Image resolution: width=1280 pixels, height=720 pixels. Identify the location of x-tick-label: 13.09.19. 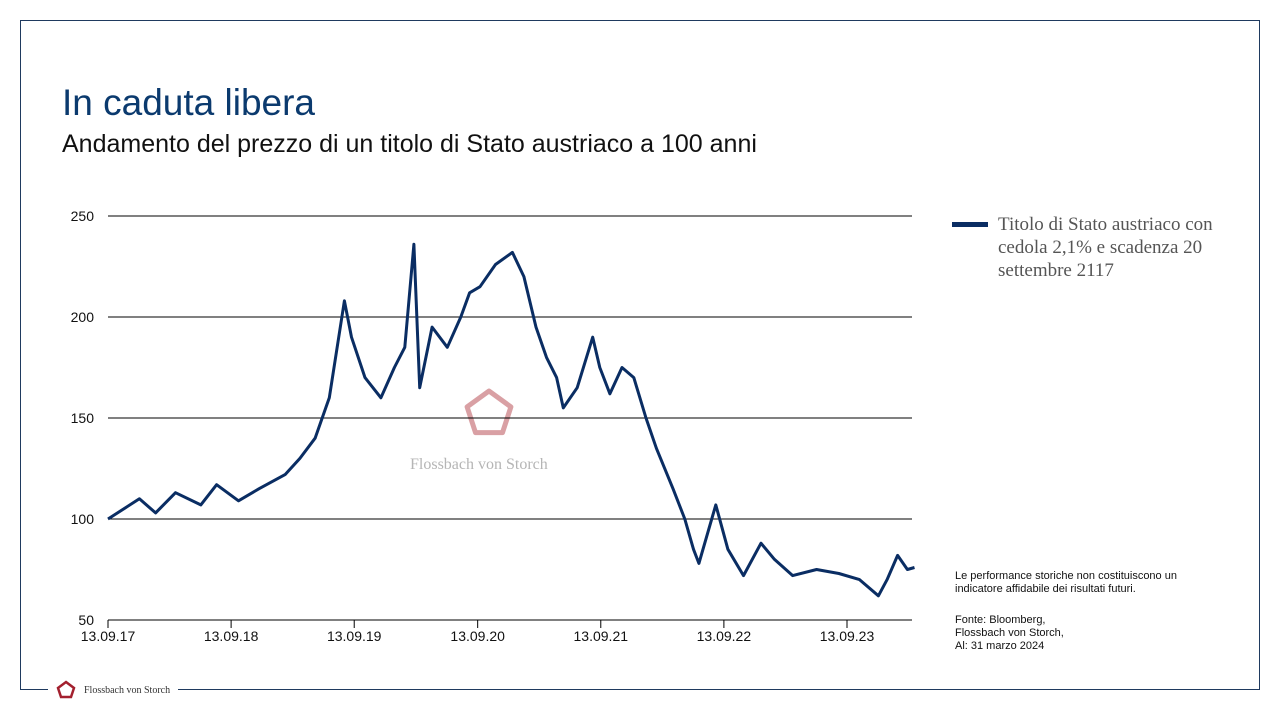
(354, 636).